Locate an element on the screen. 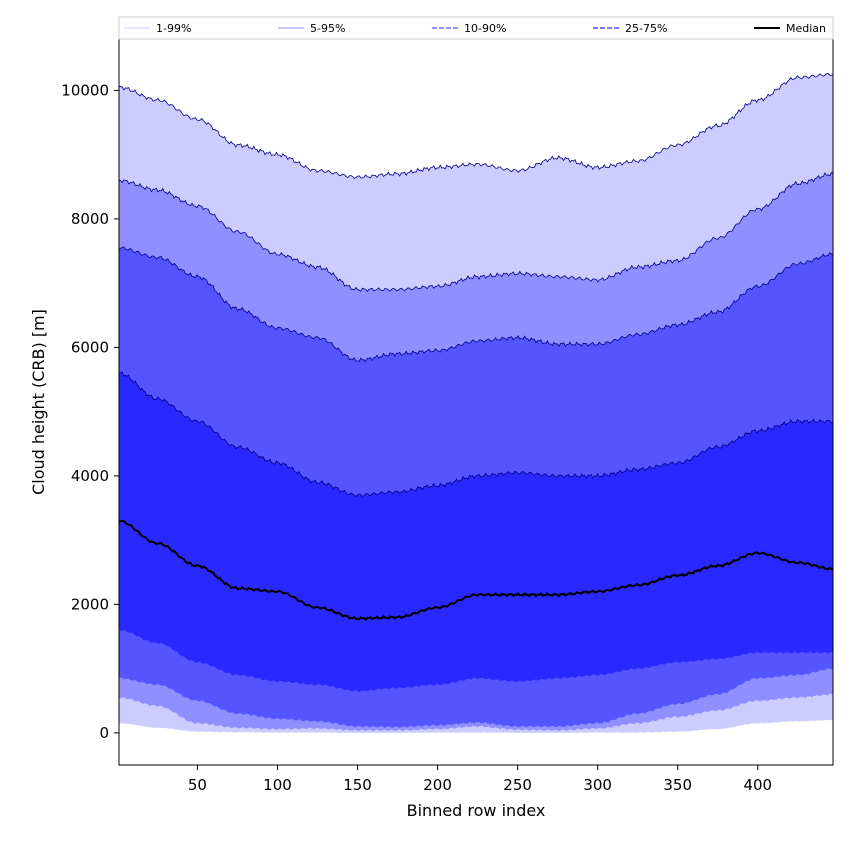  y-tick-label-8000: 8000 is located at coordinates (90, 219).